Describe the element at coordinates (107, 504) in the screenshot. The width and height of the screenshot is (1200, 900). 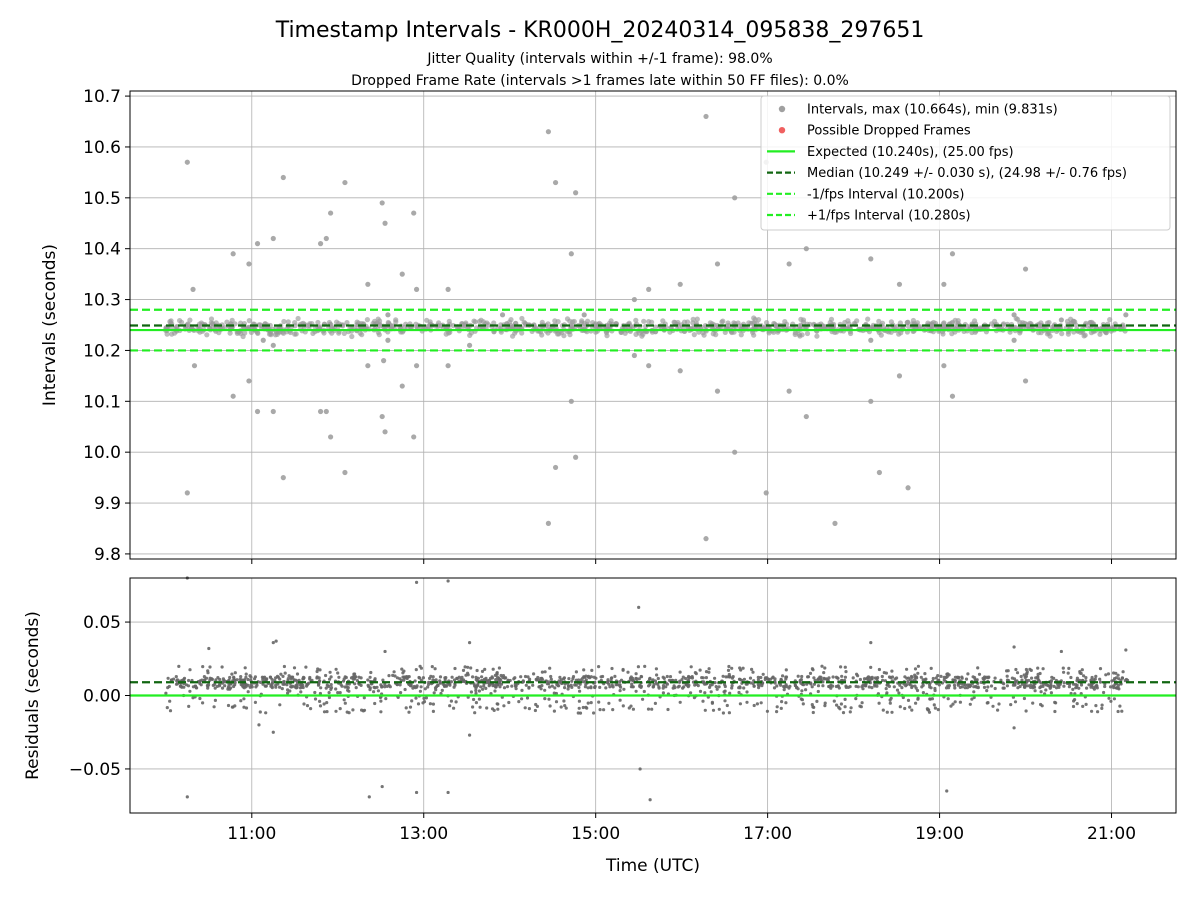
I see `y-tick-label: 9.9` at that location.